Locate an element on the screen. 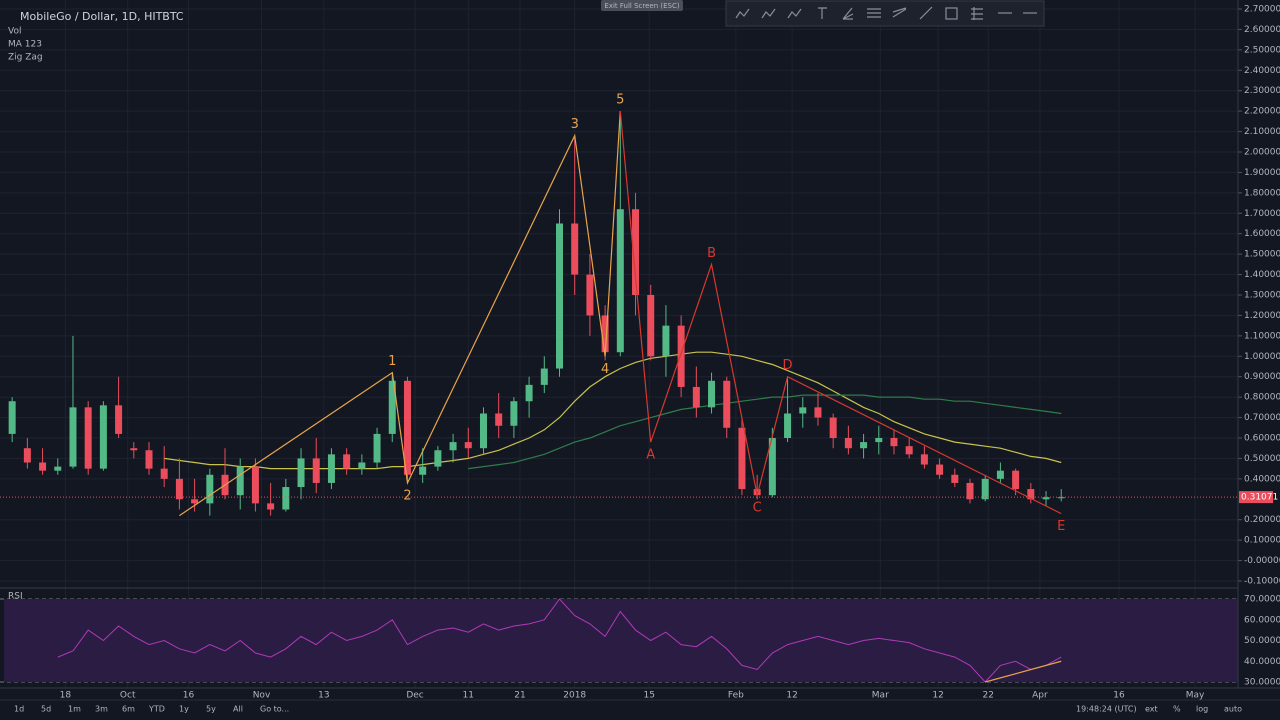 The image size is (1280, 720). wave-label: E is located at coordinates (1061, 526).